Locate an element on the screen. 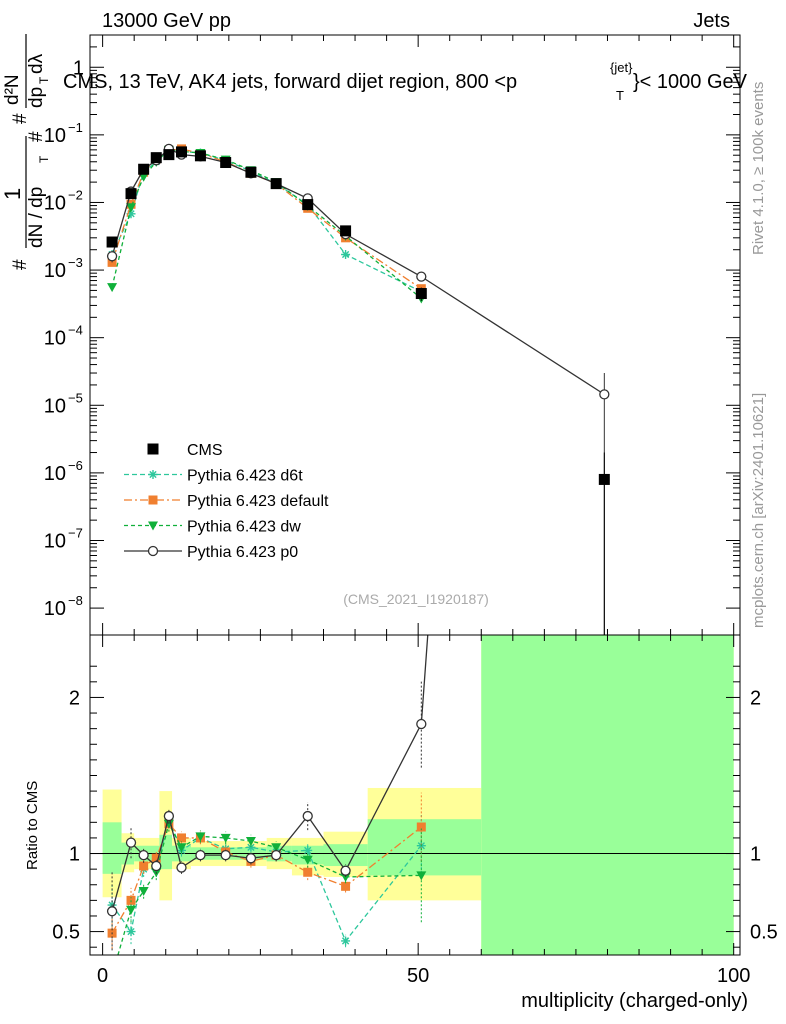 This screenshot has width=786, height=1024. mcplots-label: mcplots.cern.ch [arXiv:2401.10621] is located at coordinates (758, 510).